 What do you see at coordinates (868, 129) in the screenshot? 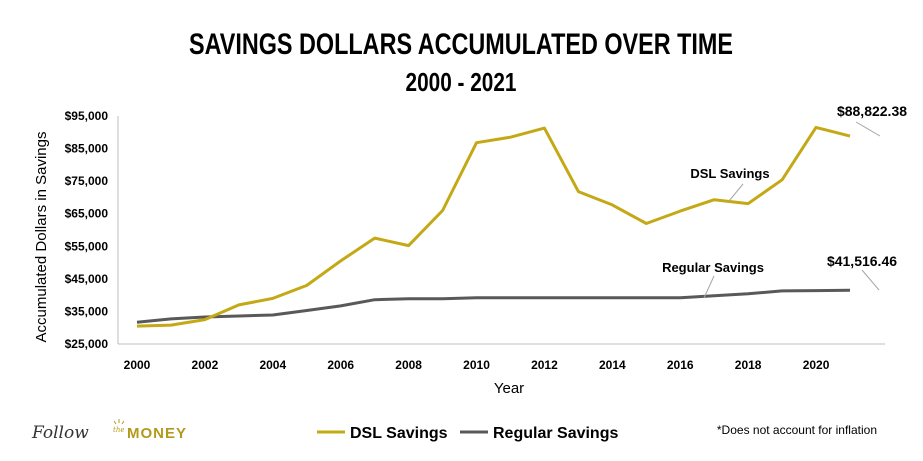
I see `annotation-leader-dsl-value` at bounding box center [868, 129].